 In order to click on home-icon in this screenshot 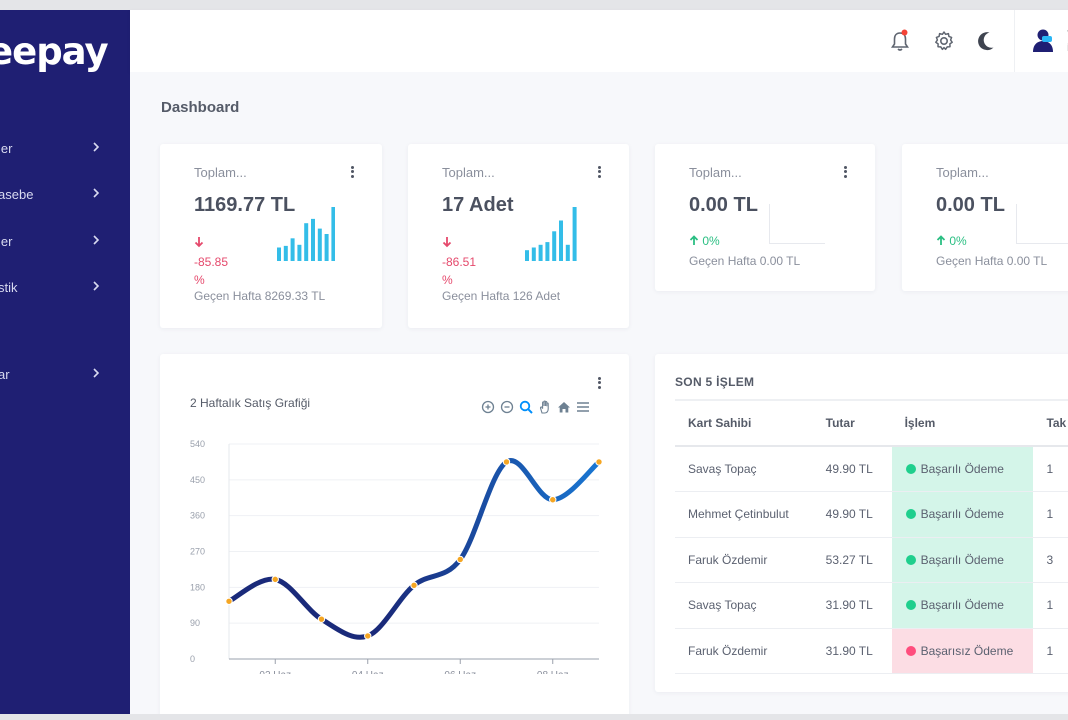, I will do `click(564, 407)`.